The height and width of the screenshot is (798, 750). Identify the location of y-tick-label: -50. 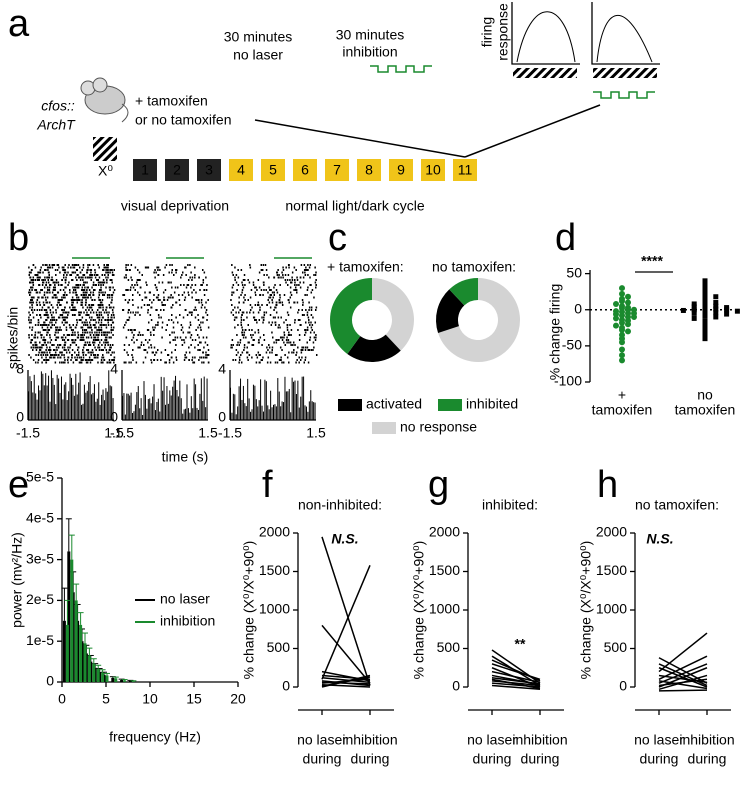
(572, 345).